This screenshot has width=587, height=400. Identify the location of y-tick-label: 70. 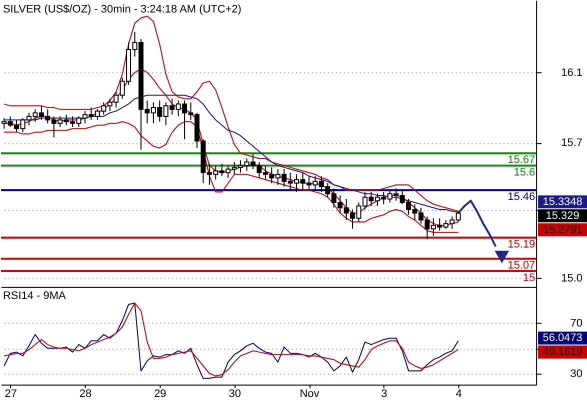
(576, 324).